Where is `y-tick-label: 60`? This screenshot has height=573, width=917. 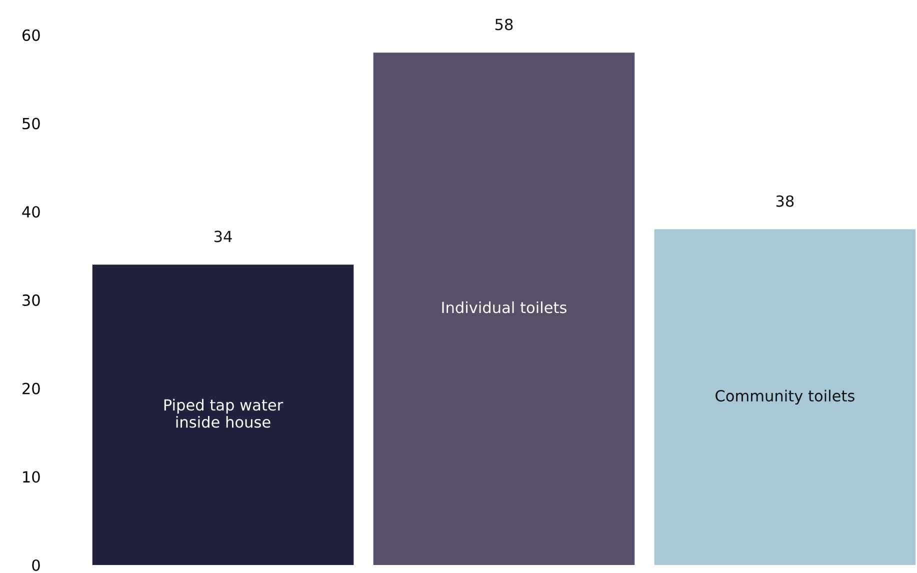
y-tick-label: 60 is located at coordinates (31, 35).